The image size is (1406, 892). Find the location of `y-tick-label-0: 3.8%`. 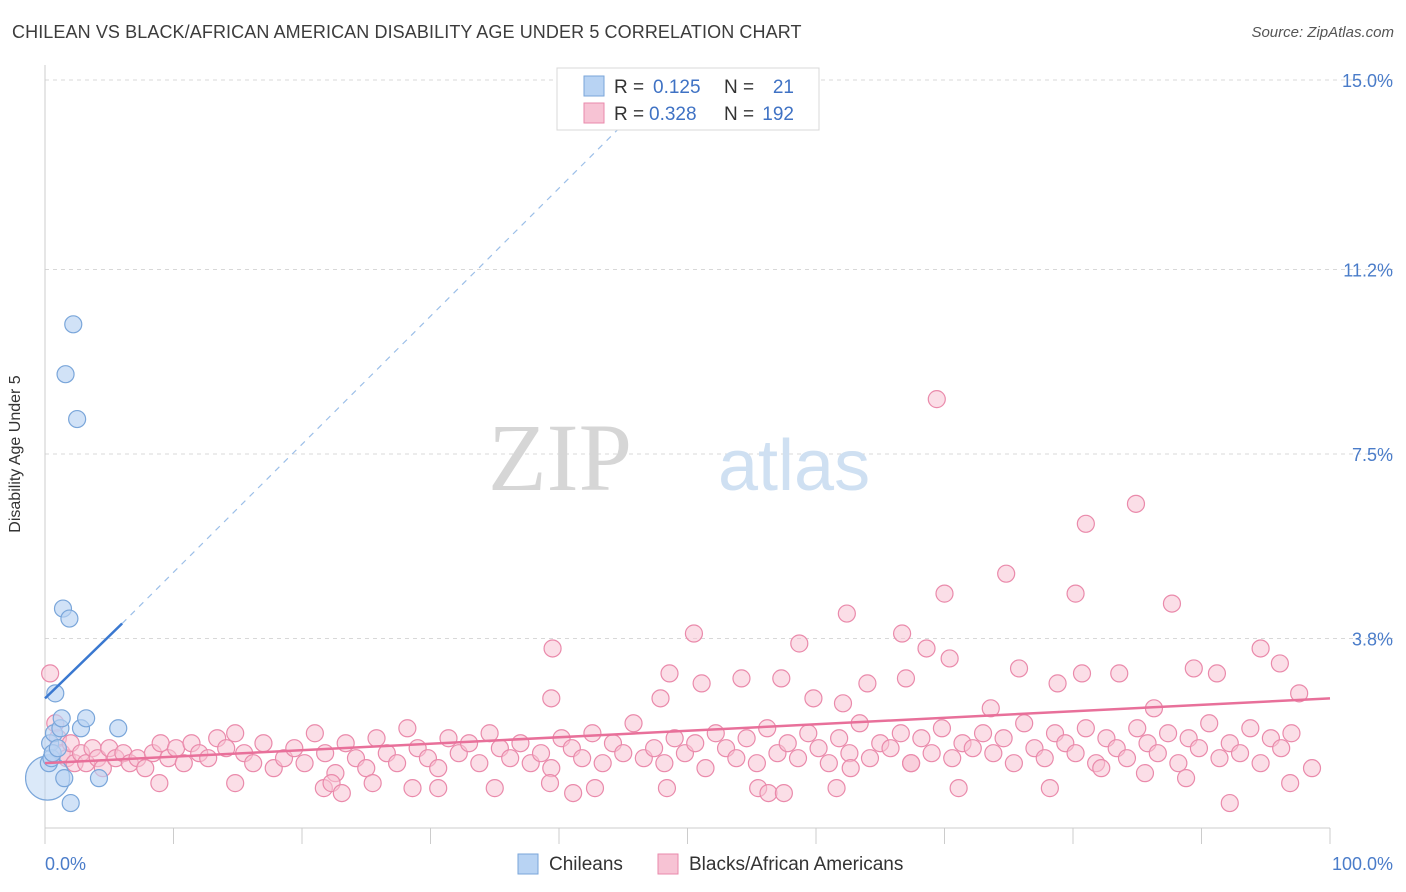

y-tick-label-0: 3.8% is located at coordinates (1372, 639).